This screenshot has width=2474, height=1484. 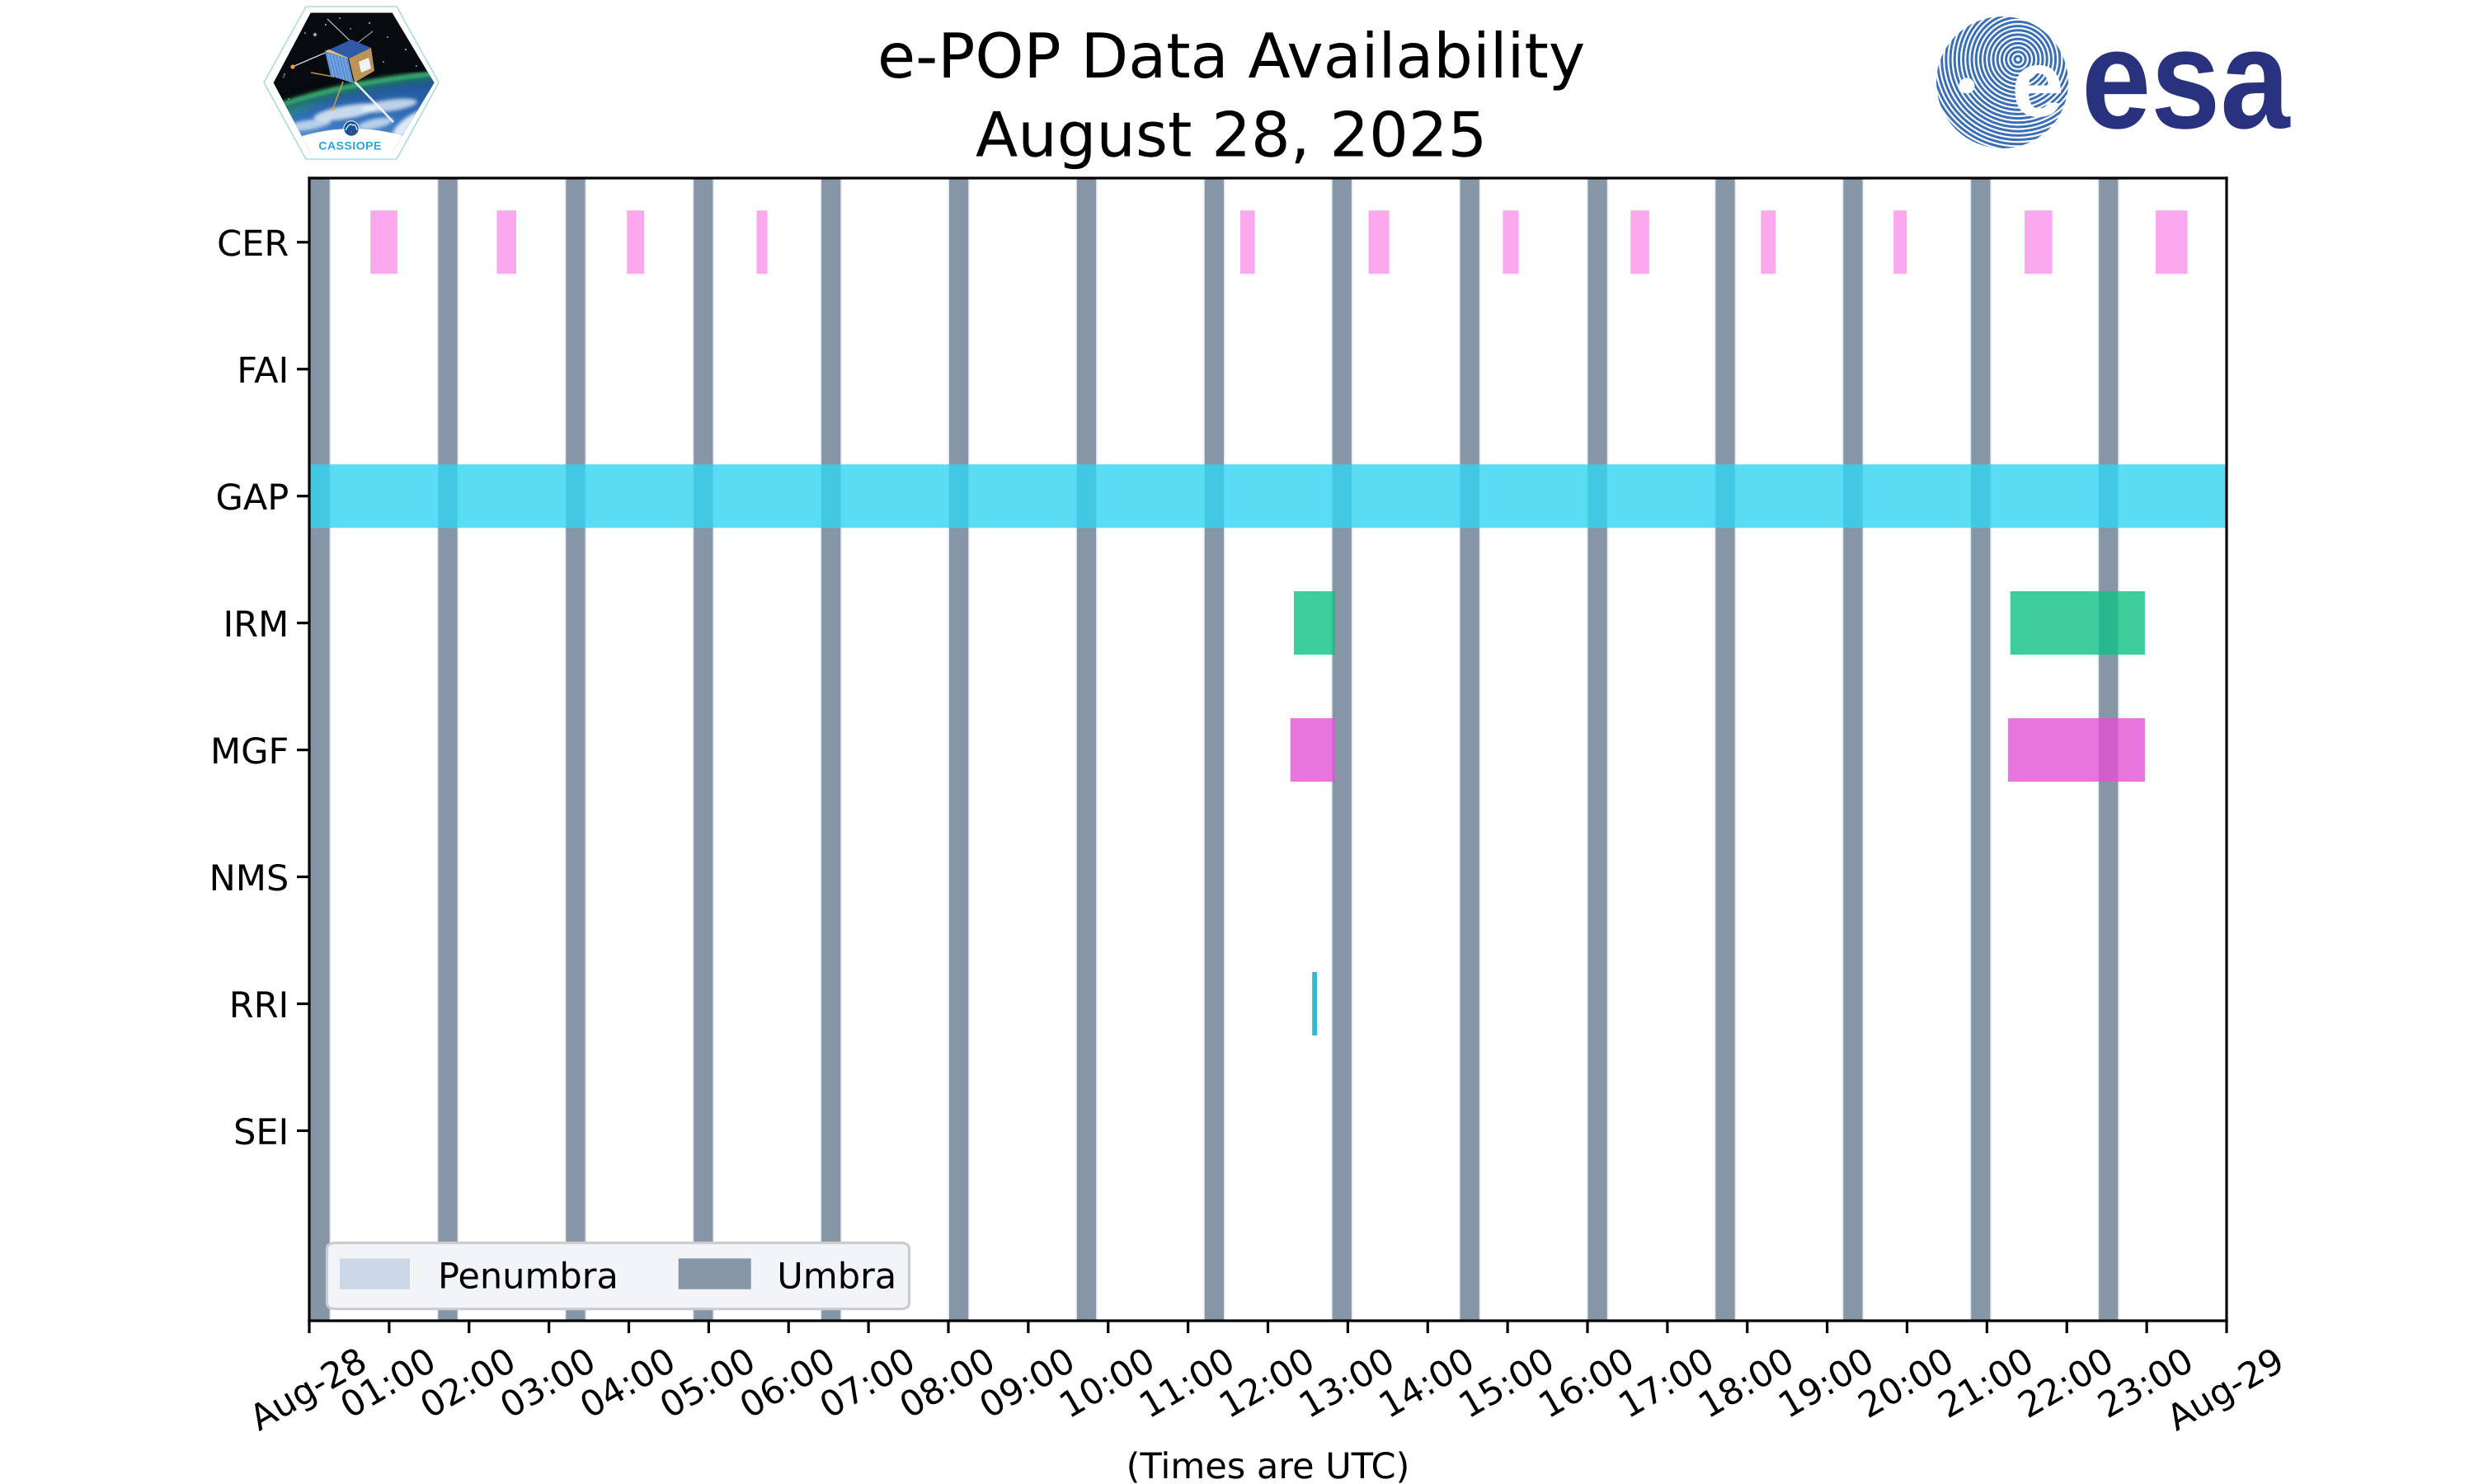 I want to click on svg-text: esa, so click(x=2186, y=79).